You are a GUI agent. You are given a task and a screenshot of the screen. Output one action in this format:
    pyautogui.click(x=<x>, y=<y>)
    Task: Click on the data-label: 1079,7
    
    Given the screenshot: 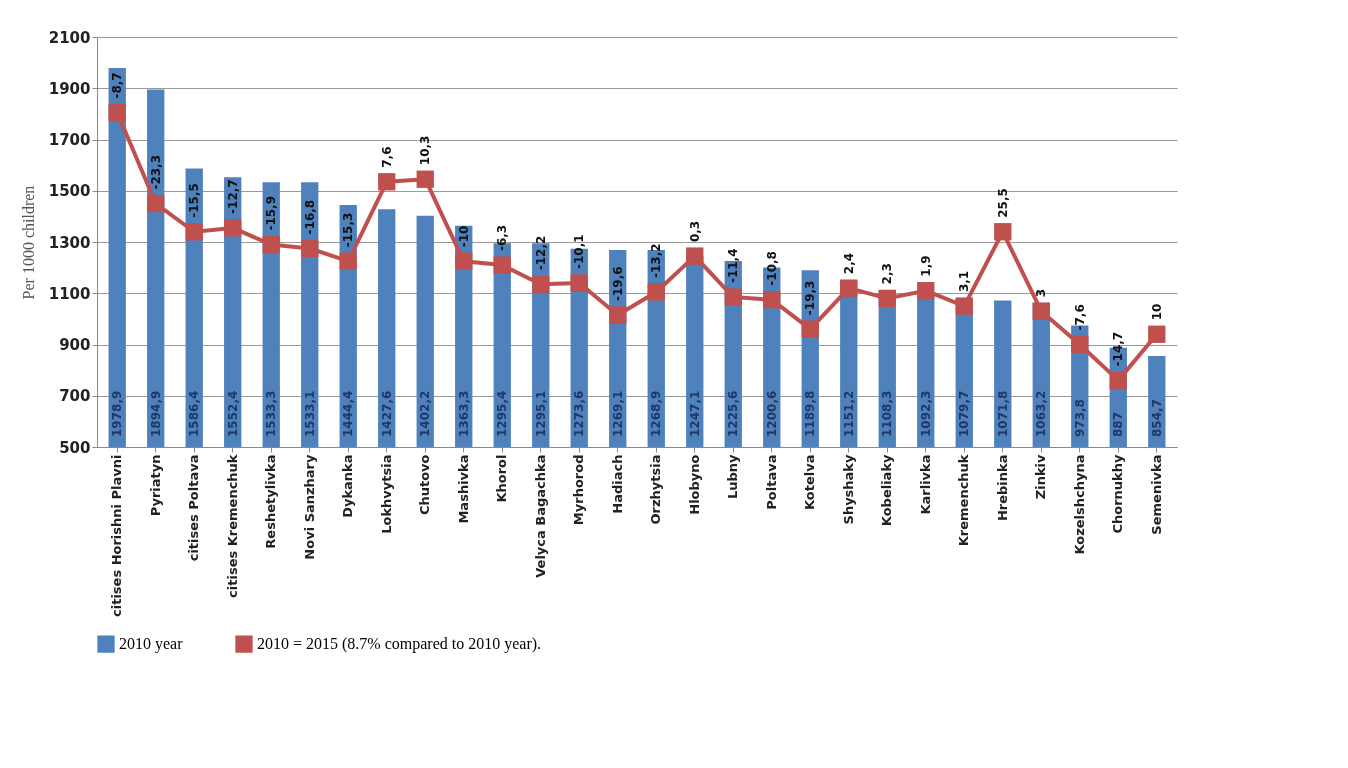 What is the action you would take?
    pyautogui.click(x=964, y=413)
    